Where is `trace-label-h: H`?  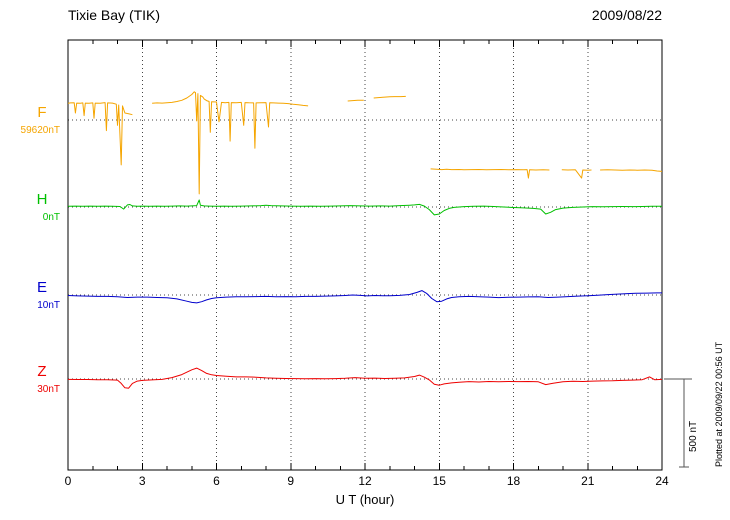 trace-label-h: H is located at coordinates (42, 199).